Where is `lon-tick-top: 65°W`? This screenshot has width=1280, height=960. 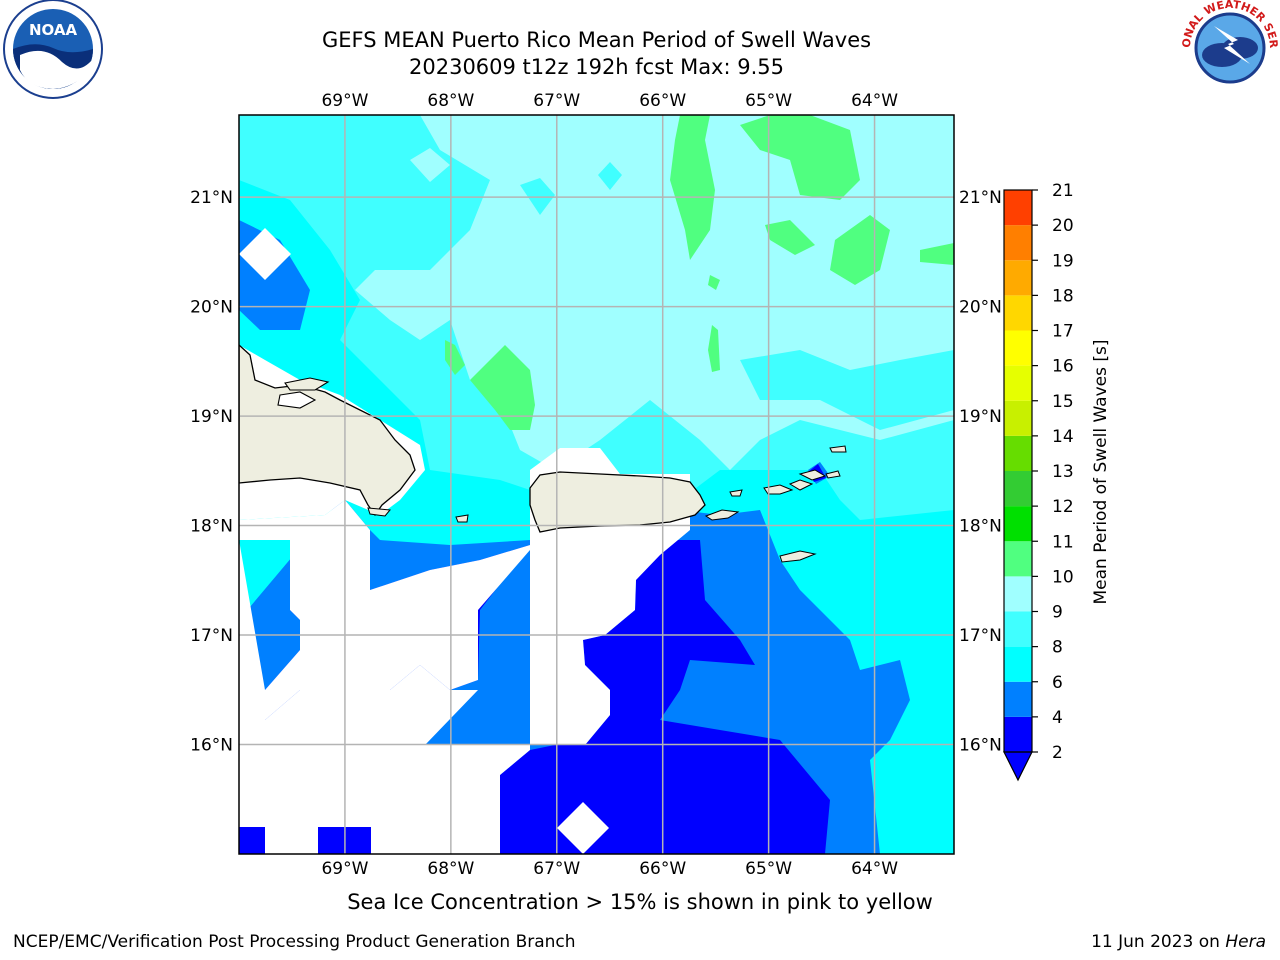 lon-tick-top: 65°W is located at coordinates (768, 101).